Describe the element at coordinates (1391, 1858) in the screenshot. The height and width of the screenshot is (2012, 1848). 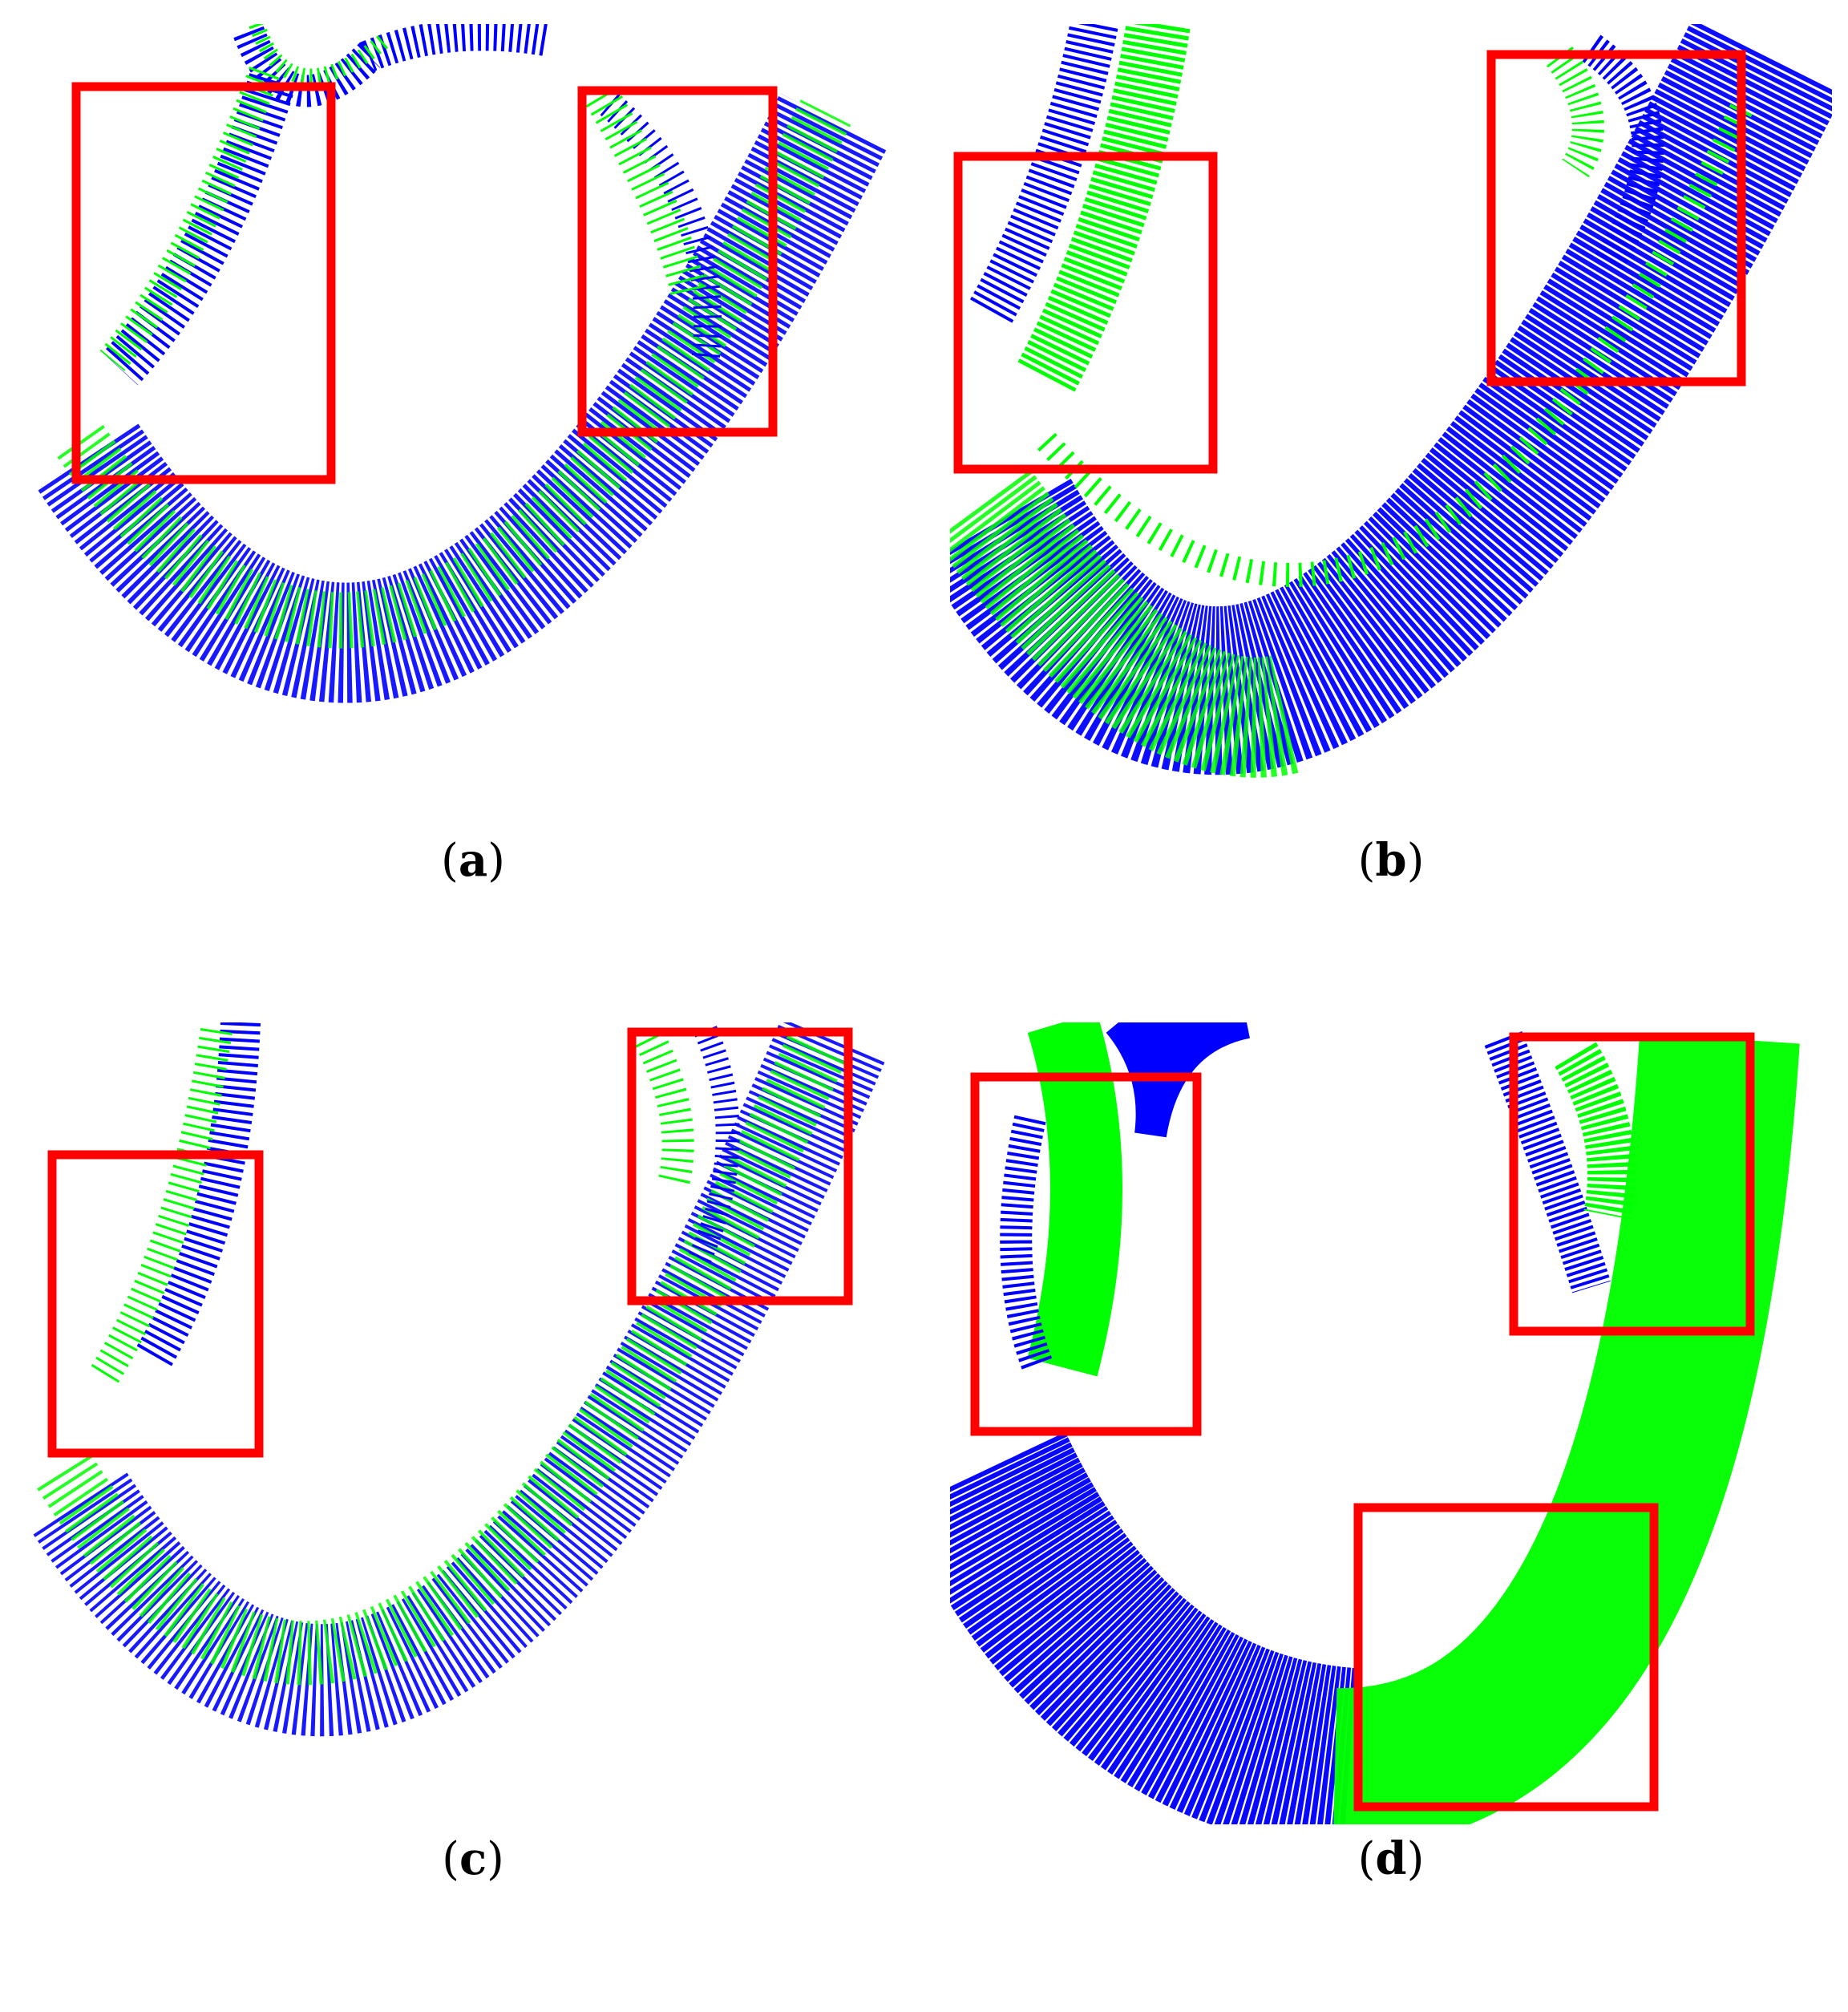
I see `caption-d: (d)` at that location.